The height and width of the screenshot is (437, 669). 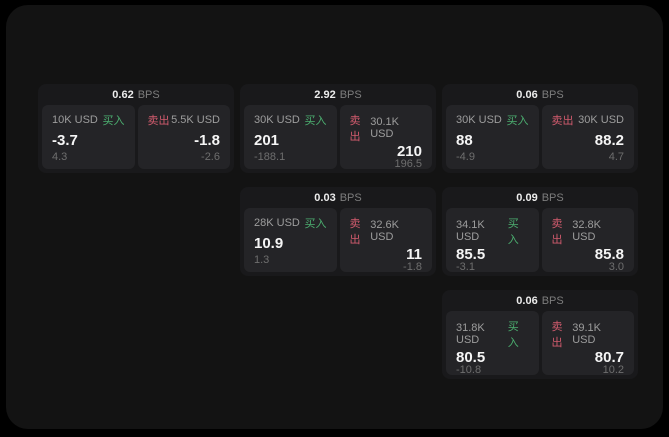 I want to click on buy-price: -3.7, so click(x=65, y=140).